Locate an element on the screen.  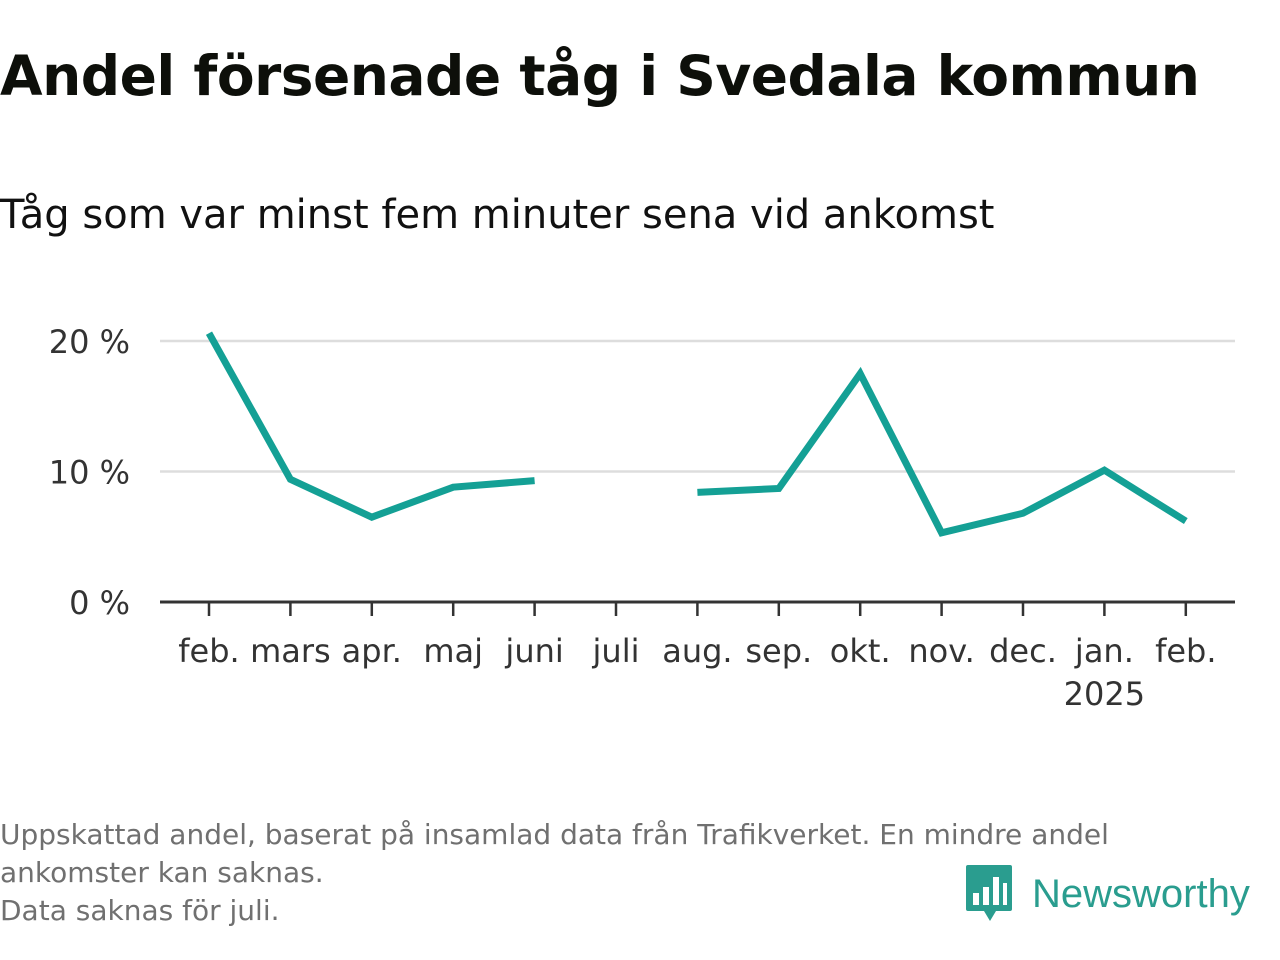
x-tick-label: dec. is located at coordinates (1023, 651).